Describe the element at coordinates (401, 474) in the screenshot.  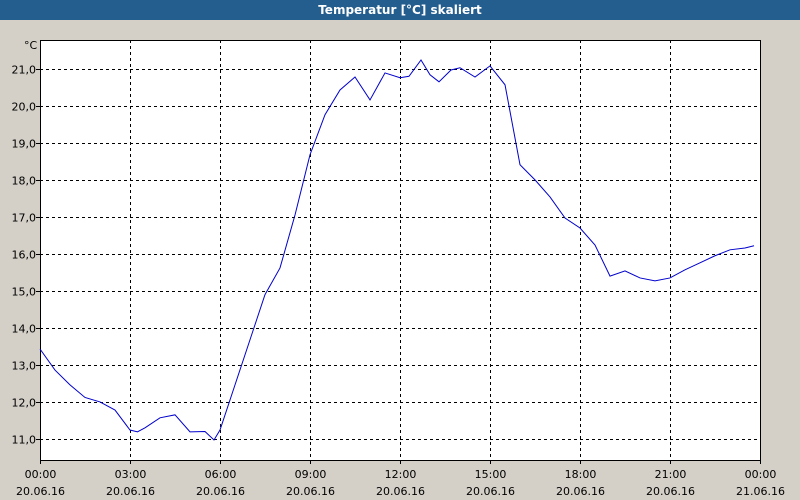
I see `x-tick-label: 12:00` at that location.